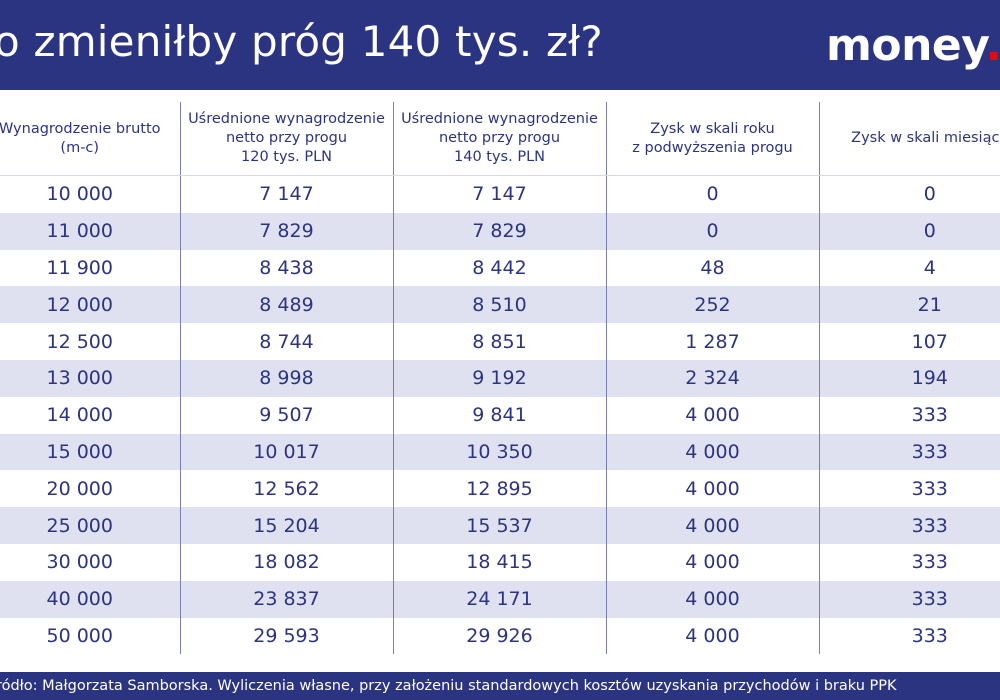 This screenshot has height=700, width=1000. I want to click on cell-net-120: 10 017, so click(286, 452).